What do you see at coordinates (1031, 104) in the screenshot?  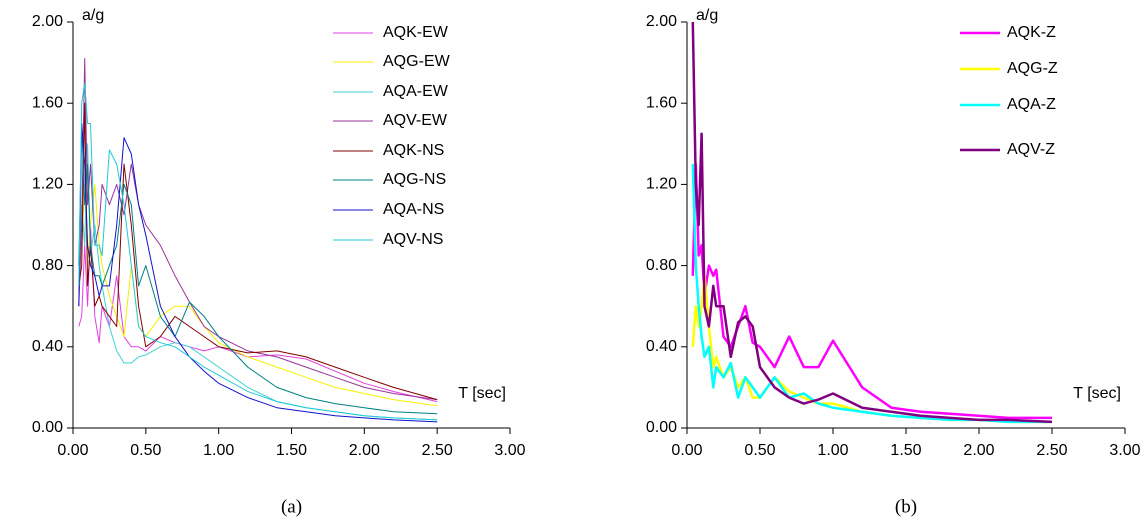 I see `legend-label: AQA-Z` at bounding box center [1031, 104].